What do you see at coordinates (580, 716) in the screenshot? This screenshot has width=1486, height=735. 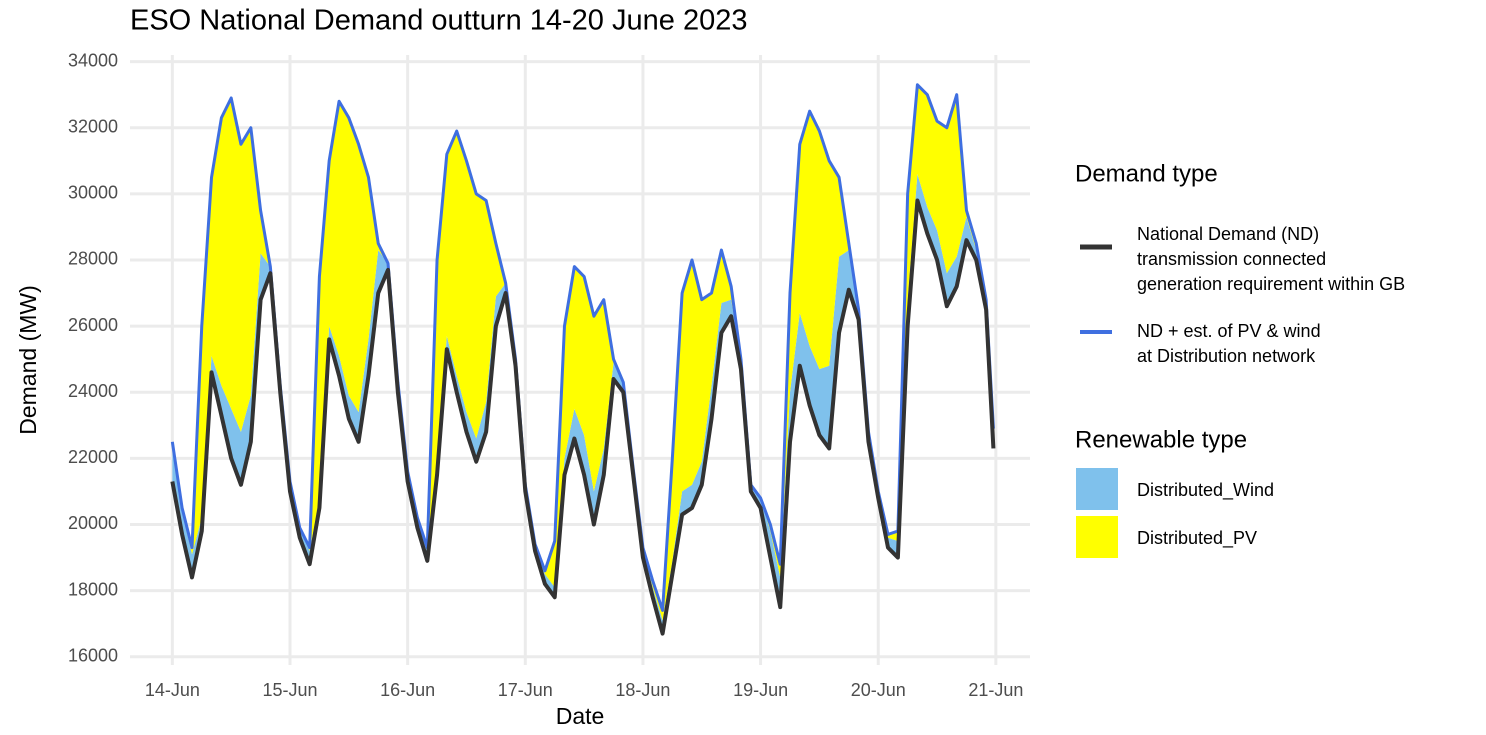 I see `x-axis-label: Date` at bounding box center [580, 716].